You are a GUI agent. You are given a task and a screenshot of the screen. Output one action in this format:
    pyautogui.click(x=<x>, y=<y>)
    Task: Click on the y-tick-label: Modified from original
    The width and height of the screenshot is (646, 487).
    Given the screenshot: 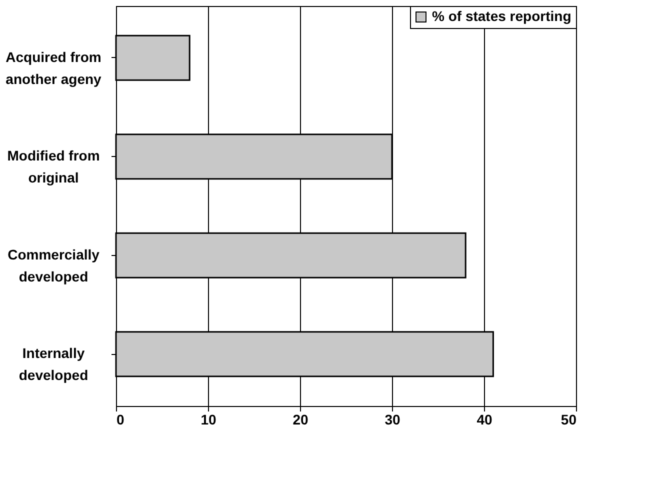 What is the action you would take?
    pyautogui.click(x=53, y=167)
    